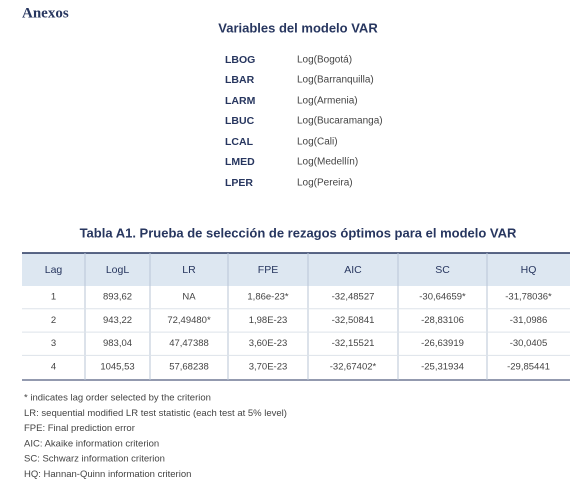 Image resolution: width=585 pixels, height=493 pixels. I want to click on table-header: FPE, so click(268, 270).